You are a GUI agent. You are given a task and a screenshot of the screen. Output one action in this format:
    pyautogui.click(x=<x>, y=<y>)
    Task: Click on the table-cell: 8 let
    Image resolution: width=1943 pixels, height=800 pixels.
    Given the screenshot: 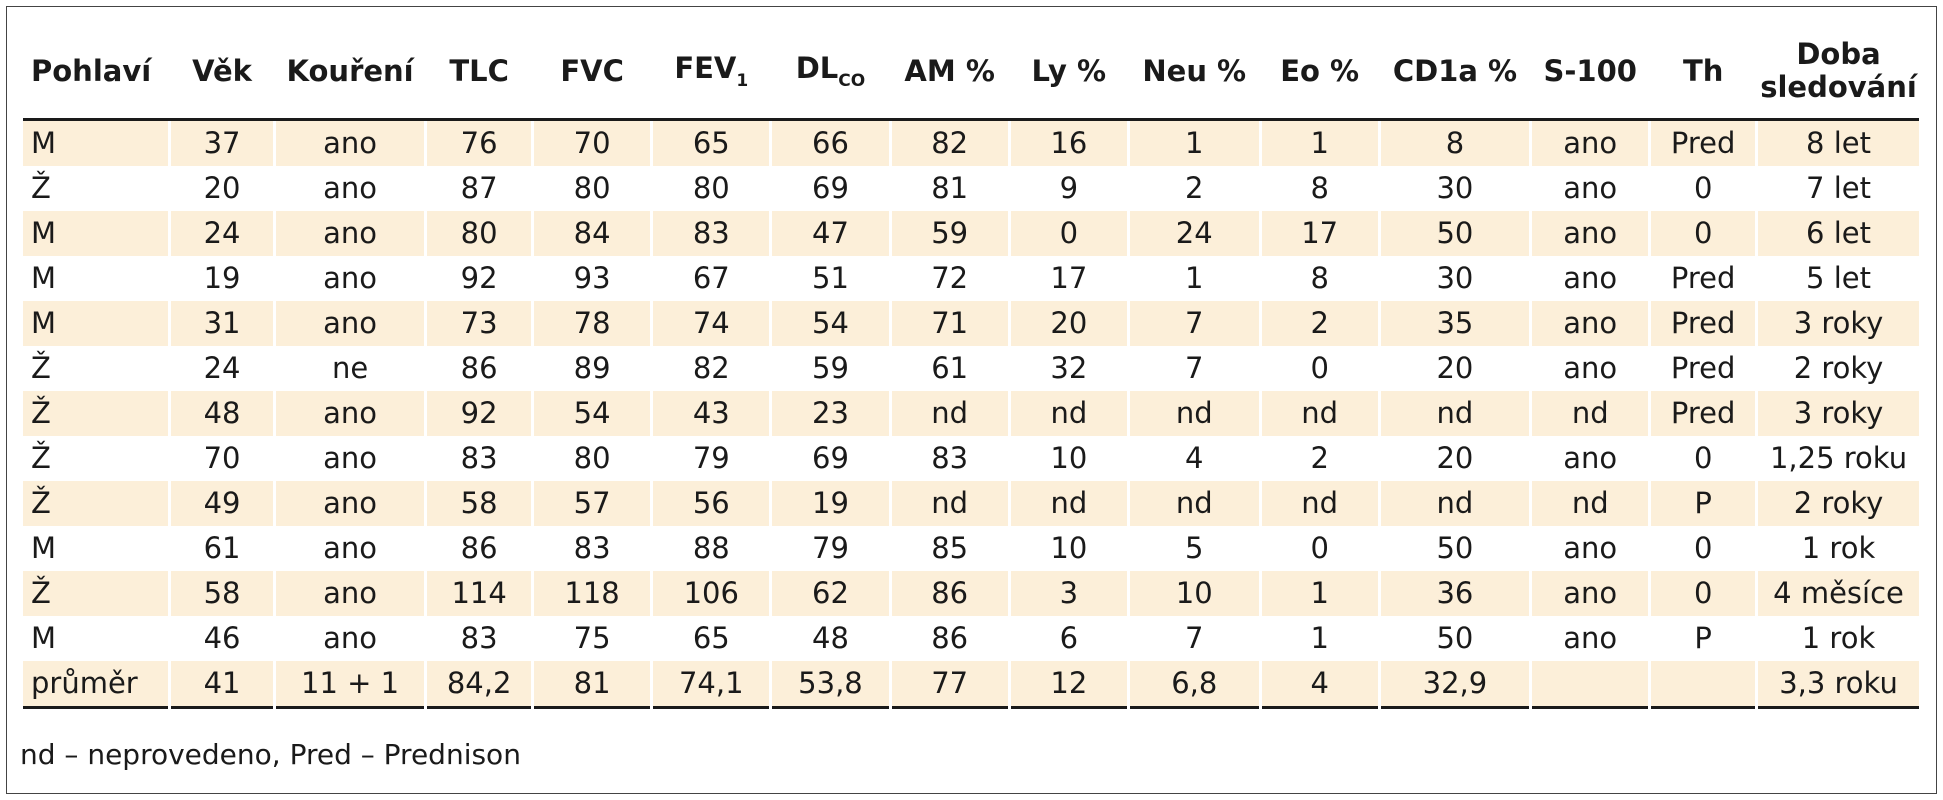 What is the action you would take?
    pyautogui.click(x=1838, y=143)
    